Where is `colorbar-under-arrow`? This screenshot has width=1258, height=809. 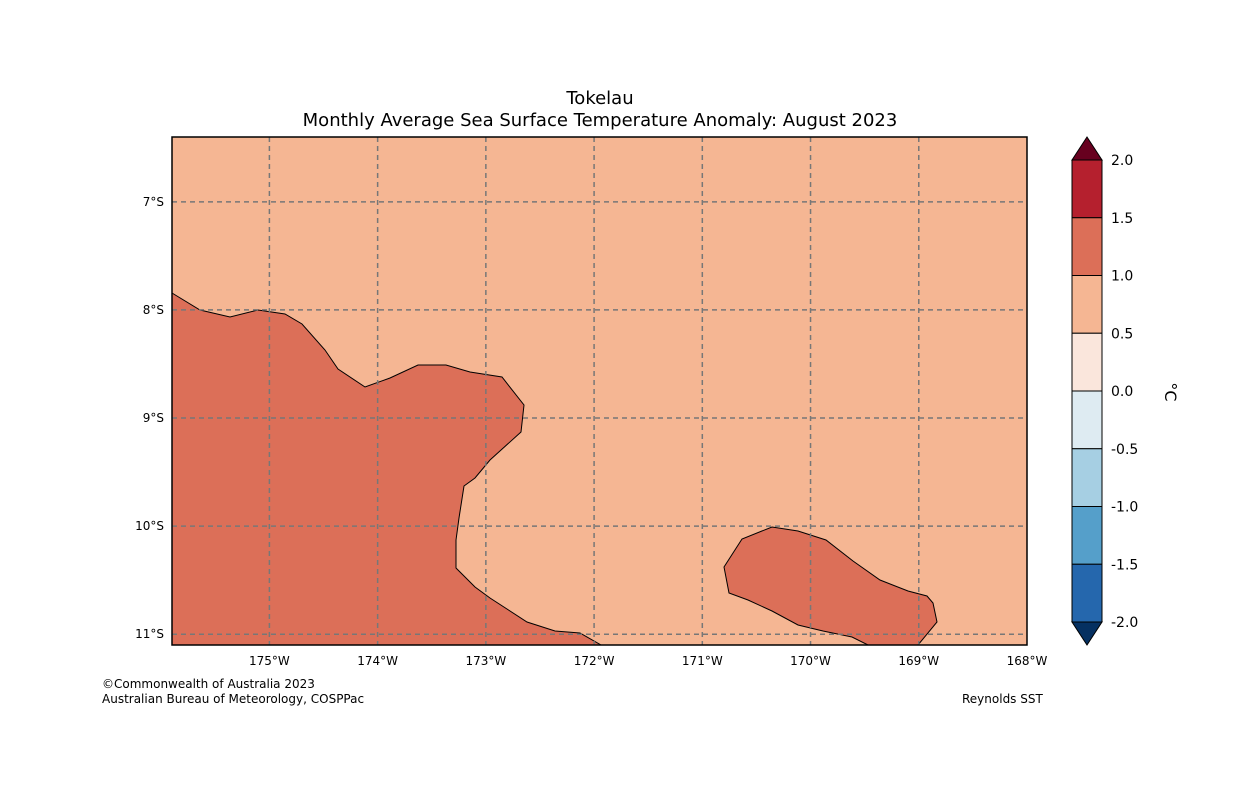 colorbar-under-arrow is located at coordinates (1087, 633).